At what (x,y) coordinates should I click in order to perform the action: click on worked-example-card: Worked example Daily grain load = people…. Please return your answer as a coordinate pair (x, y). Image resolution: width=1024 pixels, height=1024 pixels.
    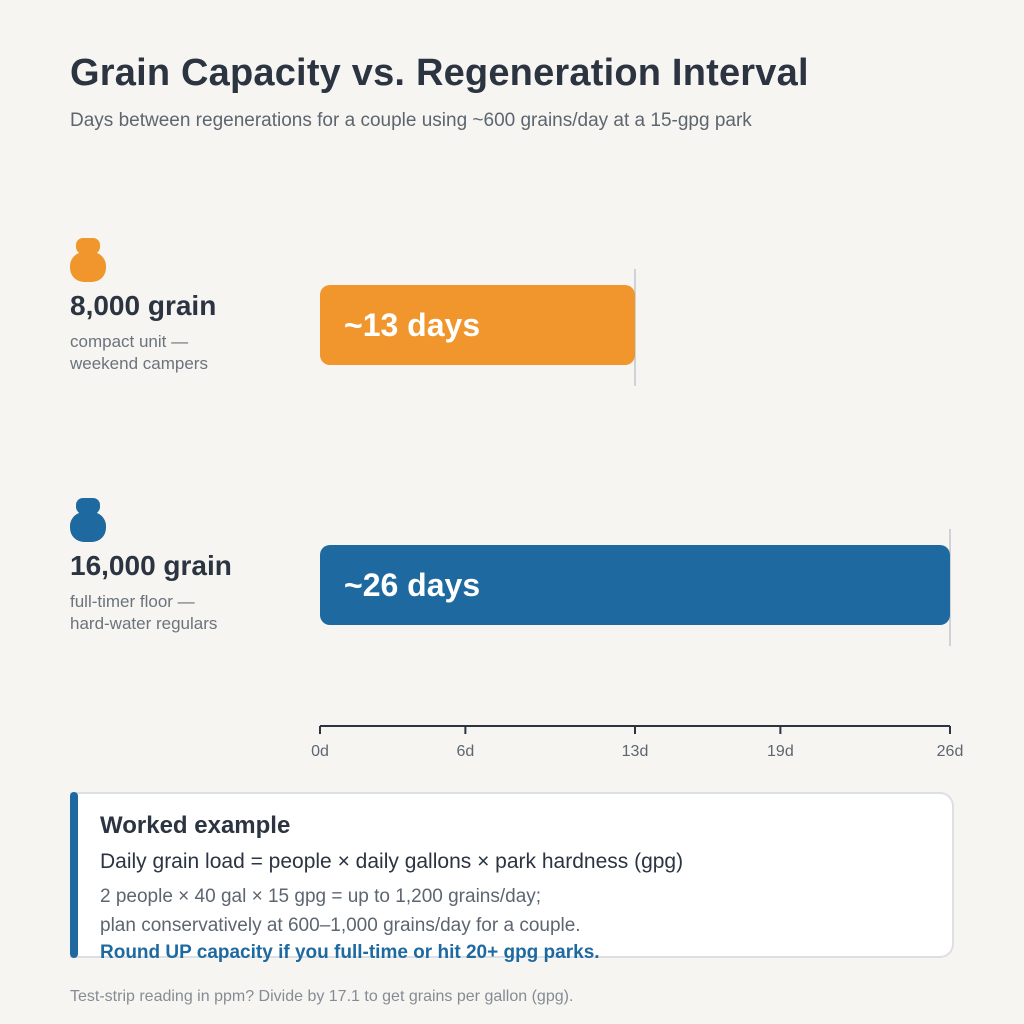
    Looking at the image, I should click on (512, 877).